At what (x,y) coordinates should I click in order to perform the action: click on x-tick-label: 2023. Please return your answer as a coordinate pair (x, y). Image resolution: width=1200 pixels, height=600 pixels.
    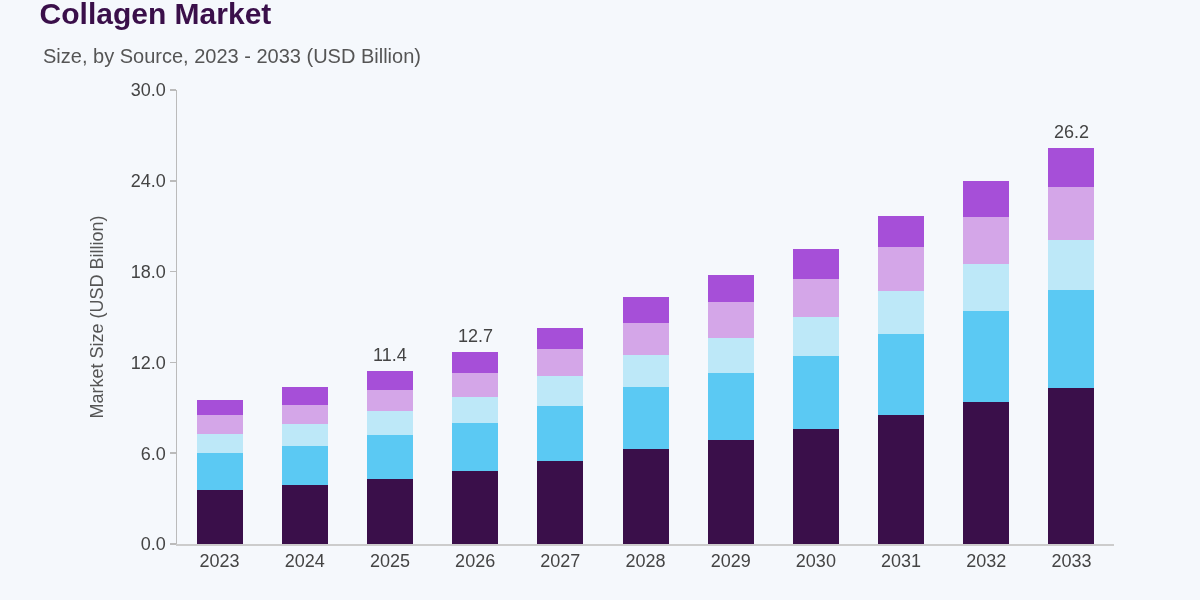
    Looking at the image, I should click on (219, 561).